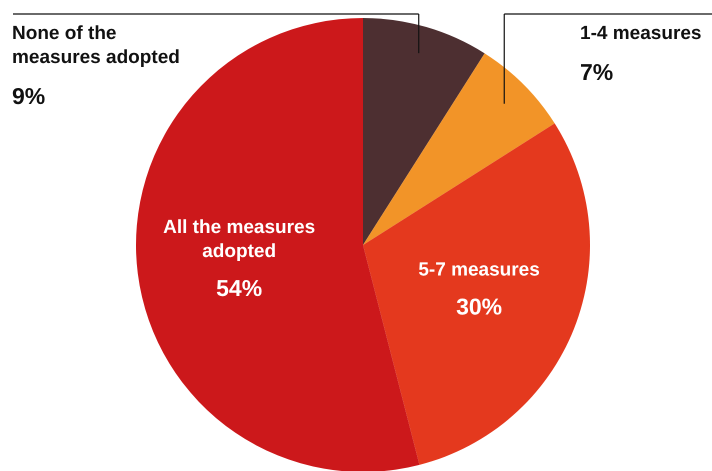 The width and height of the screenshot is (712, 471). Describe the element at coordinates (239, 239) in the screenshot. I see `slice-label: All the measures adopted` at that location.